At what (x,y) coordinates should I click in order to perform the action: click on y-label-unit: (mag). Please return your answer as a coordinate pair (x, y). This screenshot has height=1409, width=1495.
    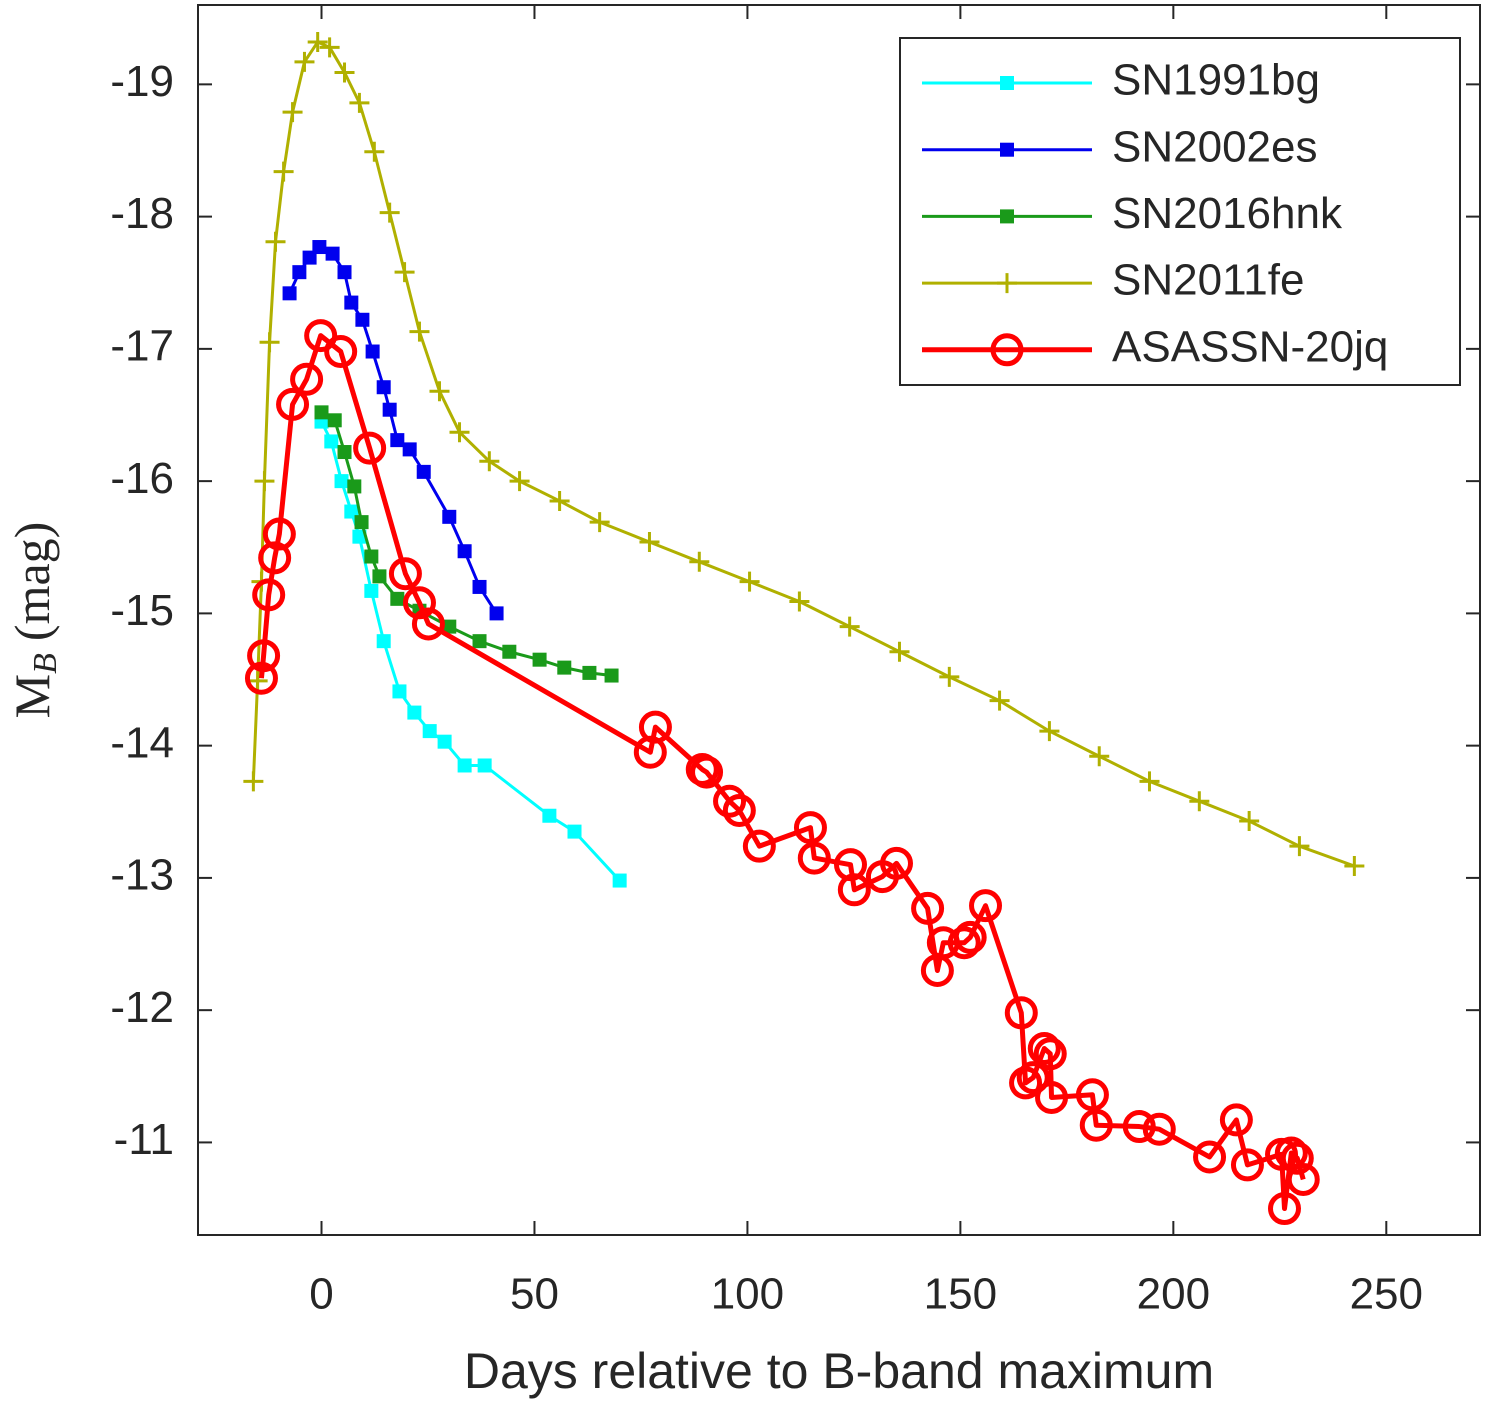
    Looking at the image, I should click on (32, 581).